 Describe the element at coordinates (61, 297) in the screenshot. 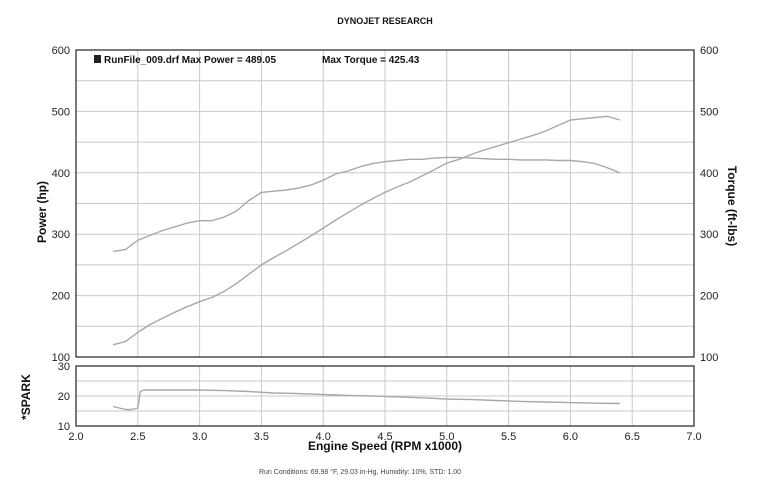

I see `y-tick-label-power: 200` at that location.